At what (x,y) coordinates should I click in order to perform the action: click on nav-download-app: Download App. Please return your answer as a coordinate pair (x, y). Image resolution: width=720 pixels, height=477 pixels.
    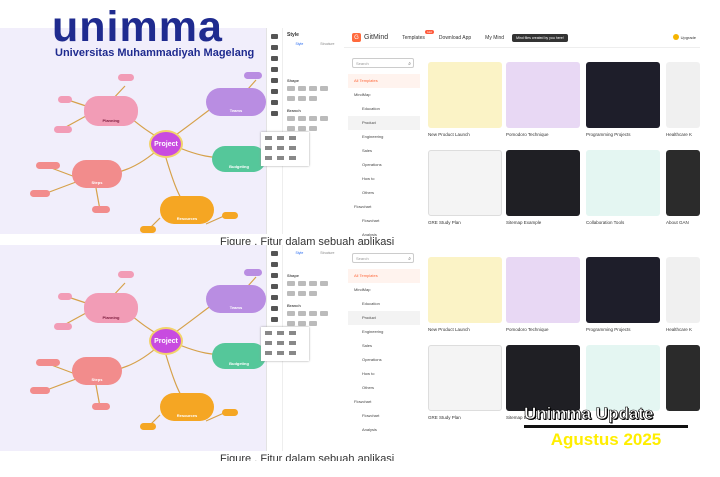
    Looking at the image, I should click on (455, 37).